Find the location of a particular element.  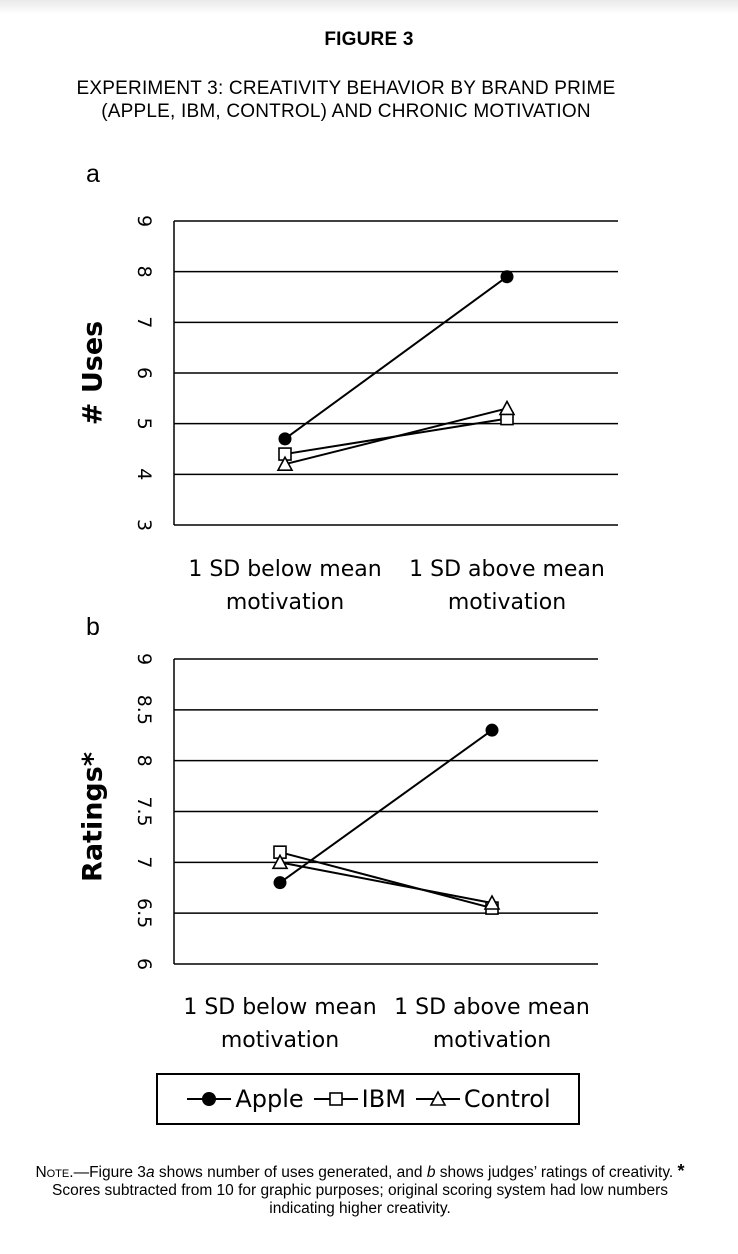

figure-label: FIGURE 3 is located at coordinates (369, 39).